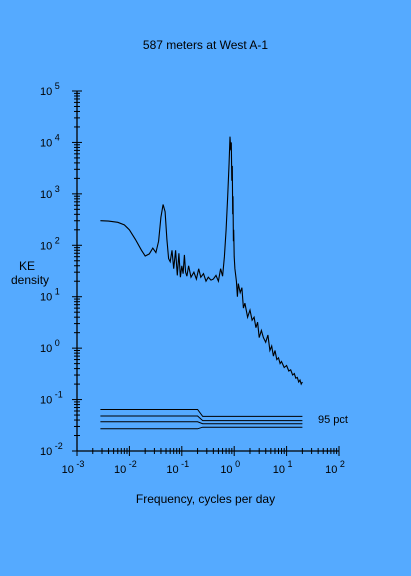  What do you see at coordinates (283, 467) in the screenshot?
I see `x-tick-label: 10 1` at bounding box center [283, 467].